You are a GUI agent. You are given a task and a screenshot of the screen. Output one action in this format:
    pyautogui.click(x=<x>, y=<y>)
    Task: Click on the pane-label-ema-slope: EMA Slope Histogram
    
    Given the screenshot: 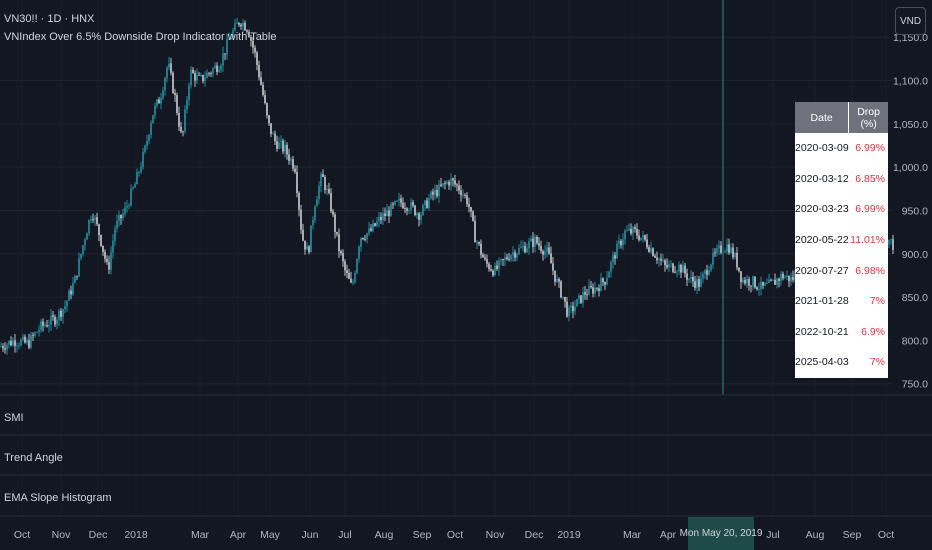 What is the action you would take?
    pyautogui.click(x=58, y=498)
    